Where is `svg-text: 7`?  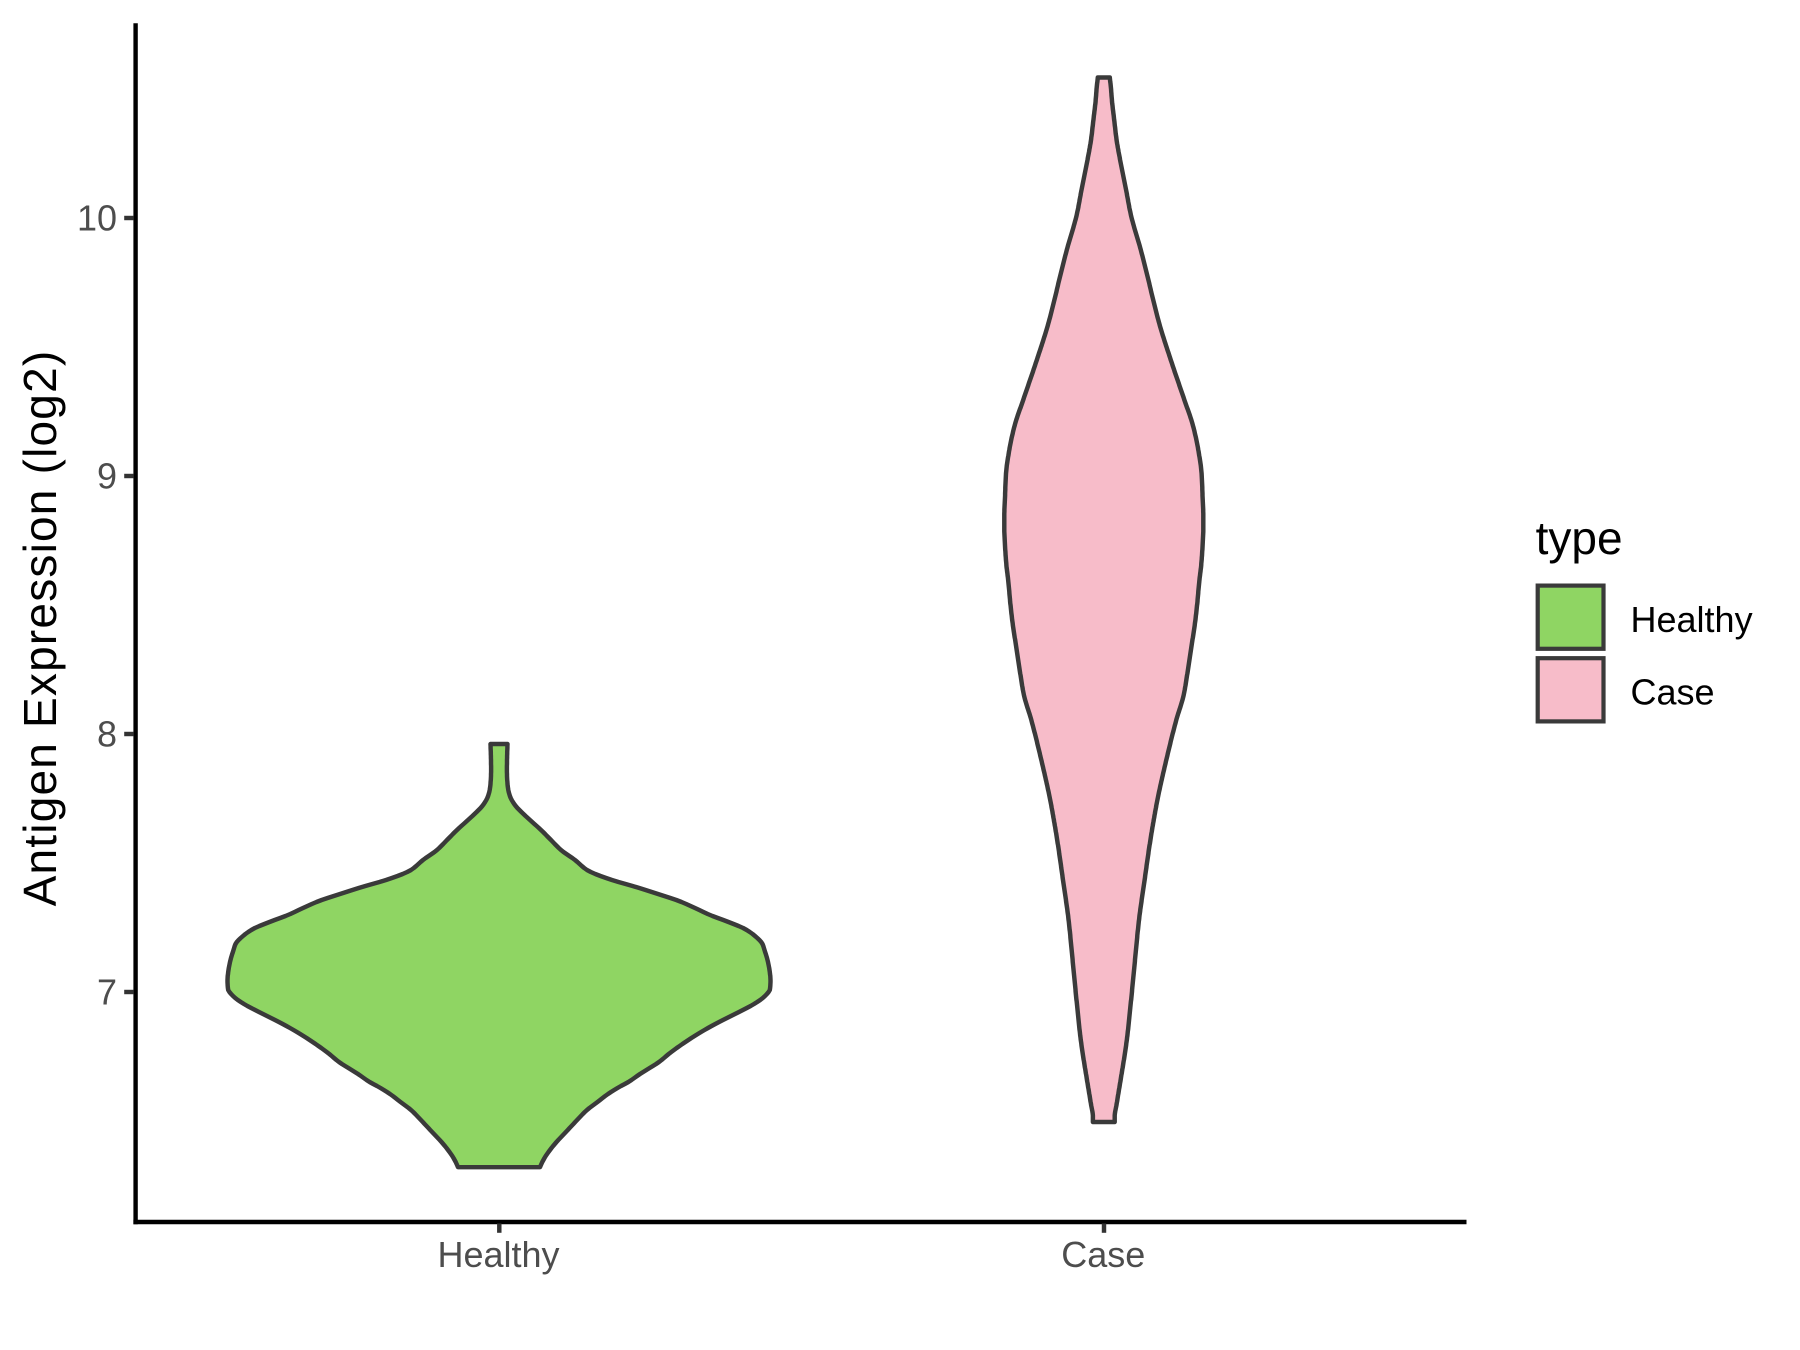 svg-text: 7 is located at coordinates (107, 992).